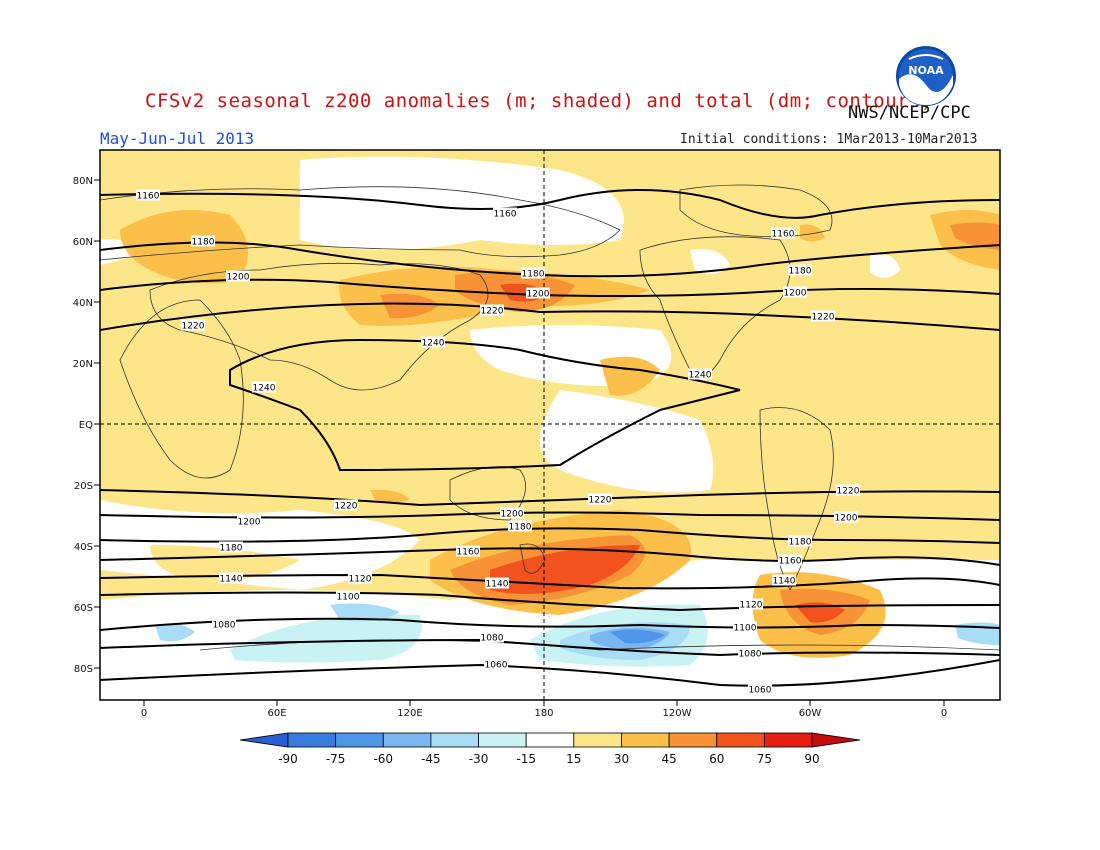 Image resolution: width=1100 pixels, height=850 pixels. I want to click on colorbar-label: 60, so click(716, 759).